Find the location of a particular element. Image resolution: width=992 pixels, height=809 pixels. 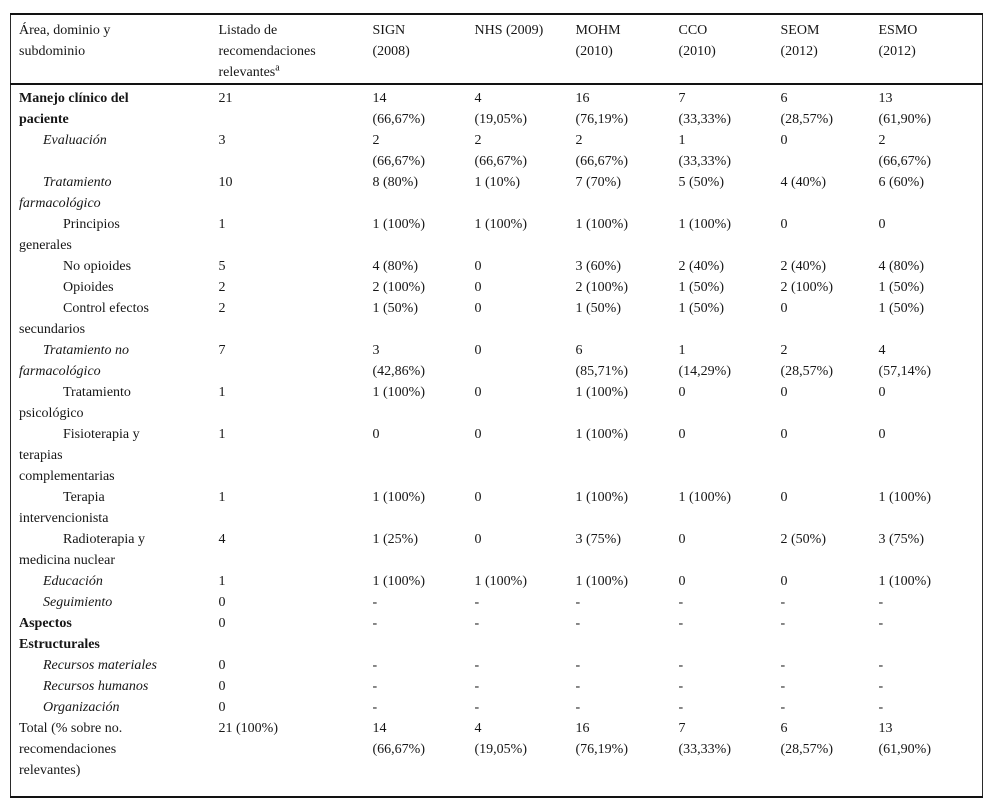

row-label: Fisioterapia y terapias complementarias is located at coordinates (79, 455).